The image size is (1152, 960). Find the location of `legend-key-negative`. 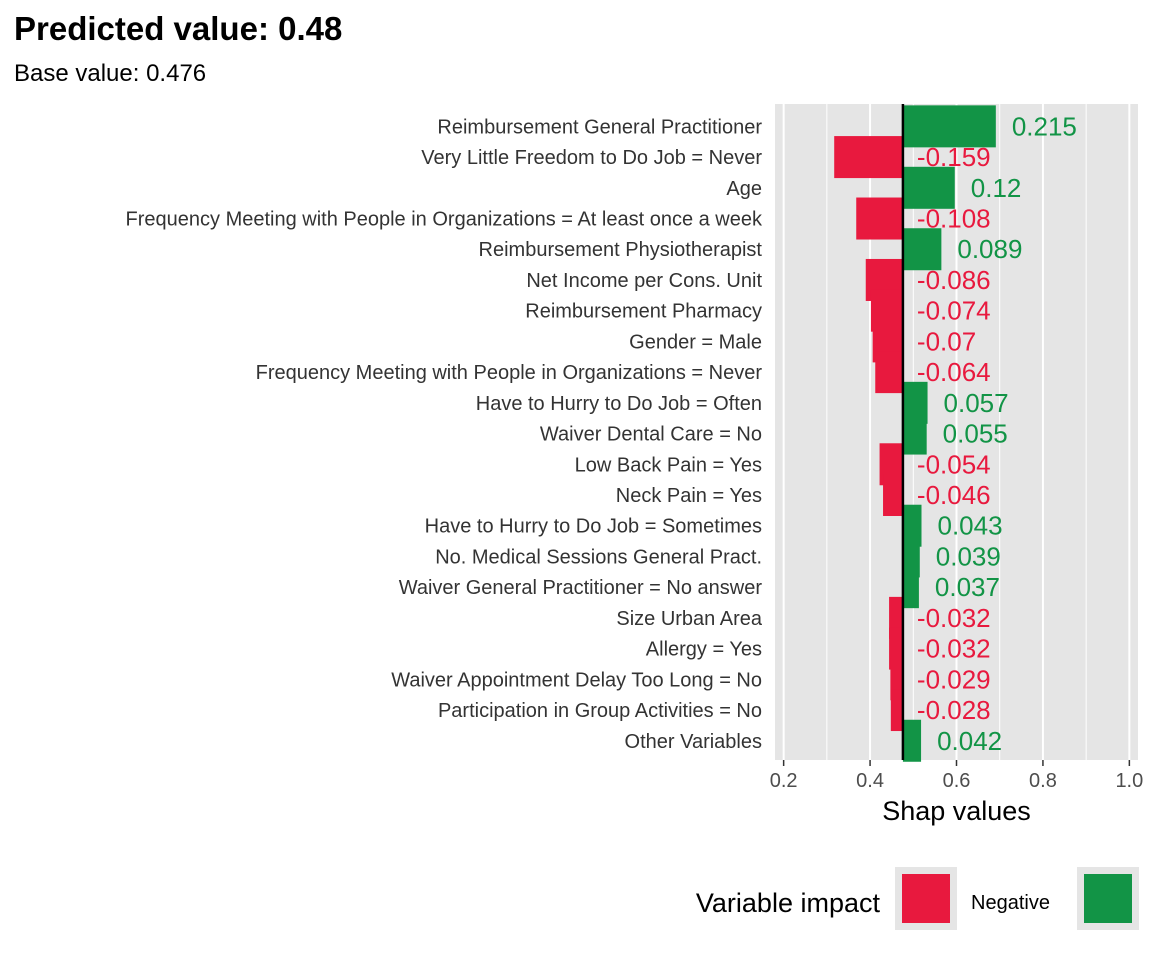

legend-key-negative is located at coordinates (926, 898).